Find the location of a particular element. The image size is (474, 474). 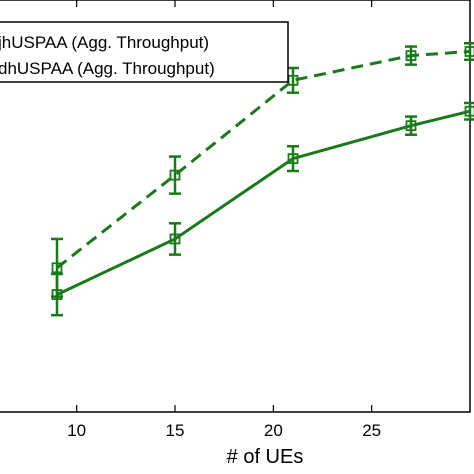

legend-box is located at coordinates (144, 52).